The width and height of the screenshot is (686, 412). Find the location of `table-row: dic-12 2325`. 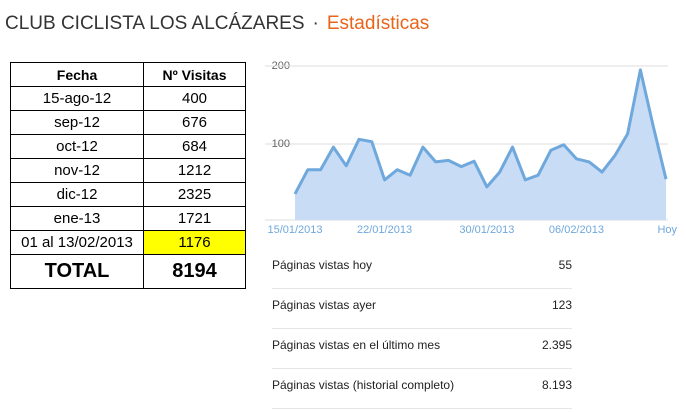

table-row: dic-12 2325 is located at coordinates (128, 194).